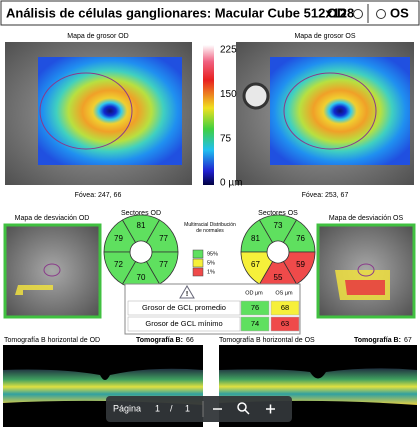 Image resolution: width=420 pixels, height=427 pixels. I want to click on pdf-toolbar, so click(199, 409).